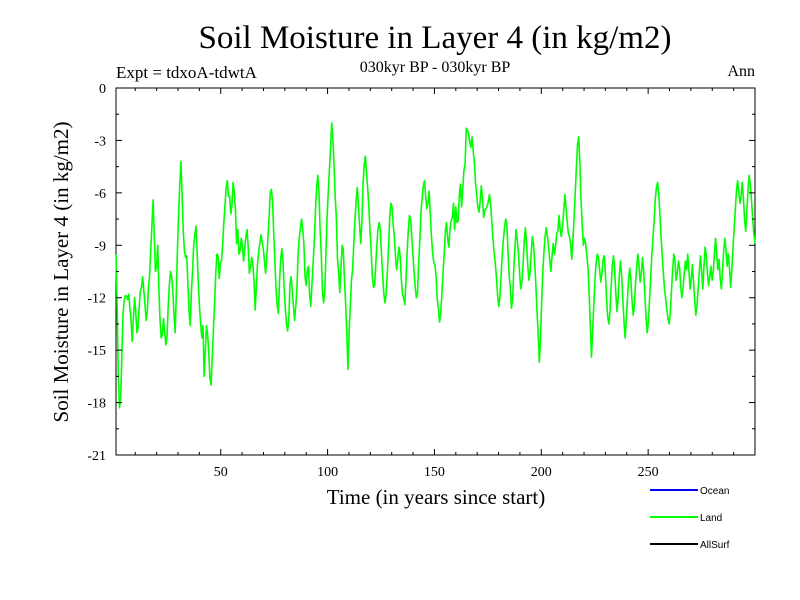 Image resolution: width=800 pixels, height=600 pixels. What do you see at coordinates (96, 404) in the screenshot?
I see `y-tick-label: -18` at bounding box center [96, 404].